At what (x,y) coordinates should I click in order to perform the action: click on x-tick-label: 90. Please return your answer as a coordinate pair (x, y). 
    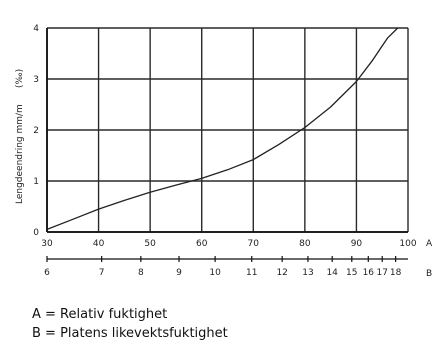
    Looking at the image, I should click on (357, 244).